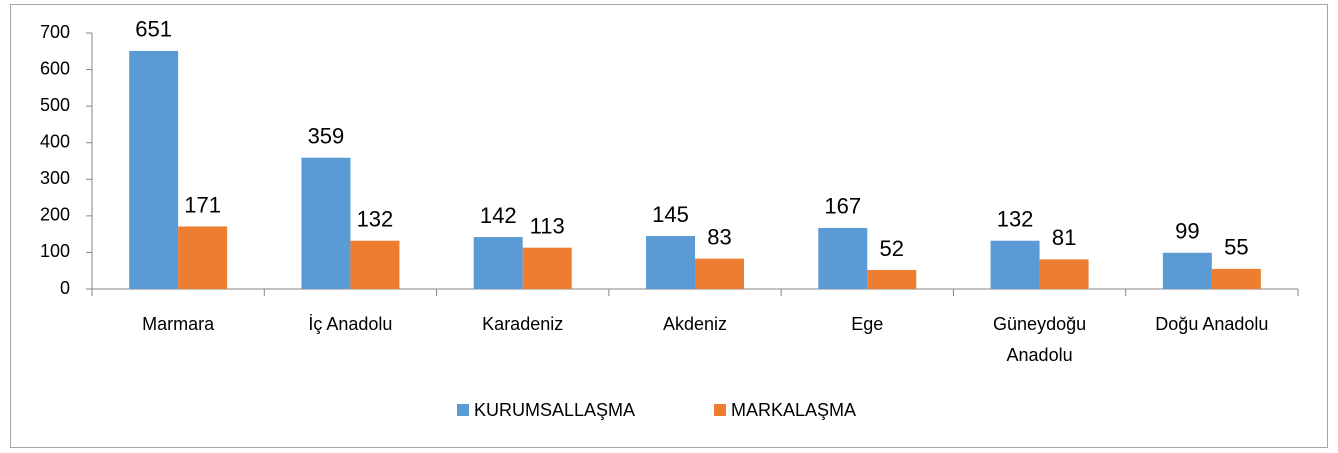 The image size is (1338, 453). What do you see at coordinates (867, 324) in the screenshot?
I see `x-tick-label: Ege` at bounding box center [867, 324].